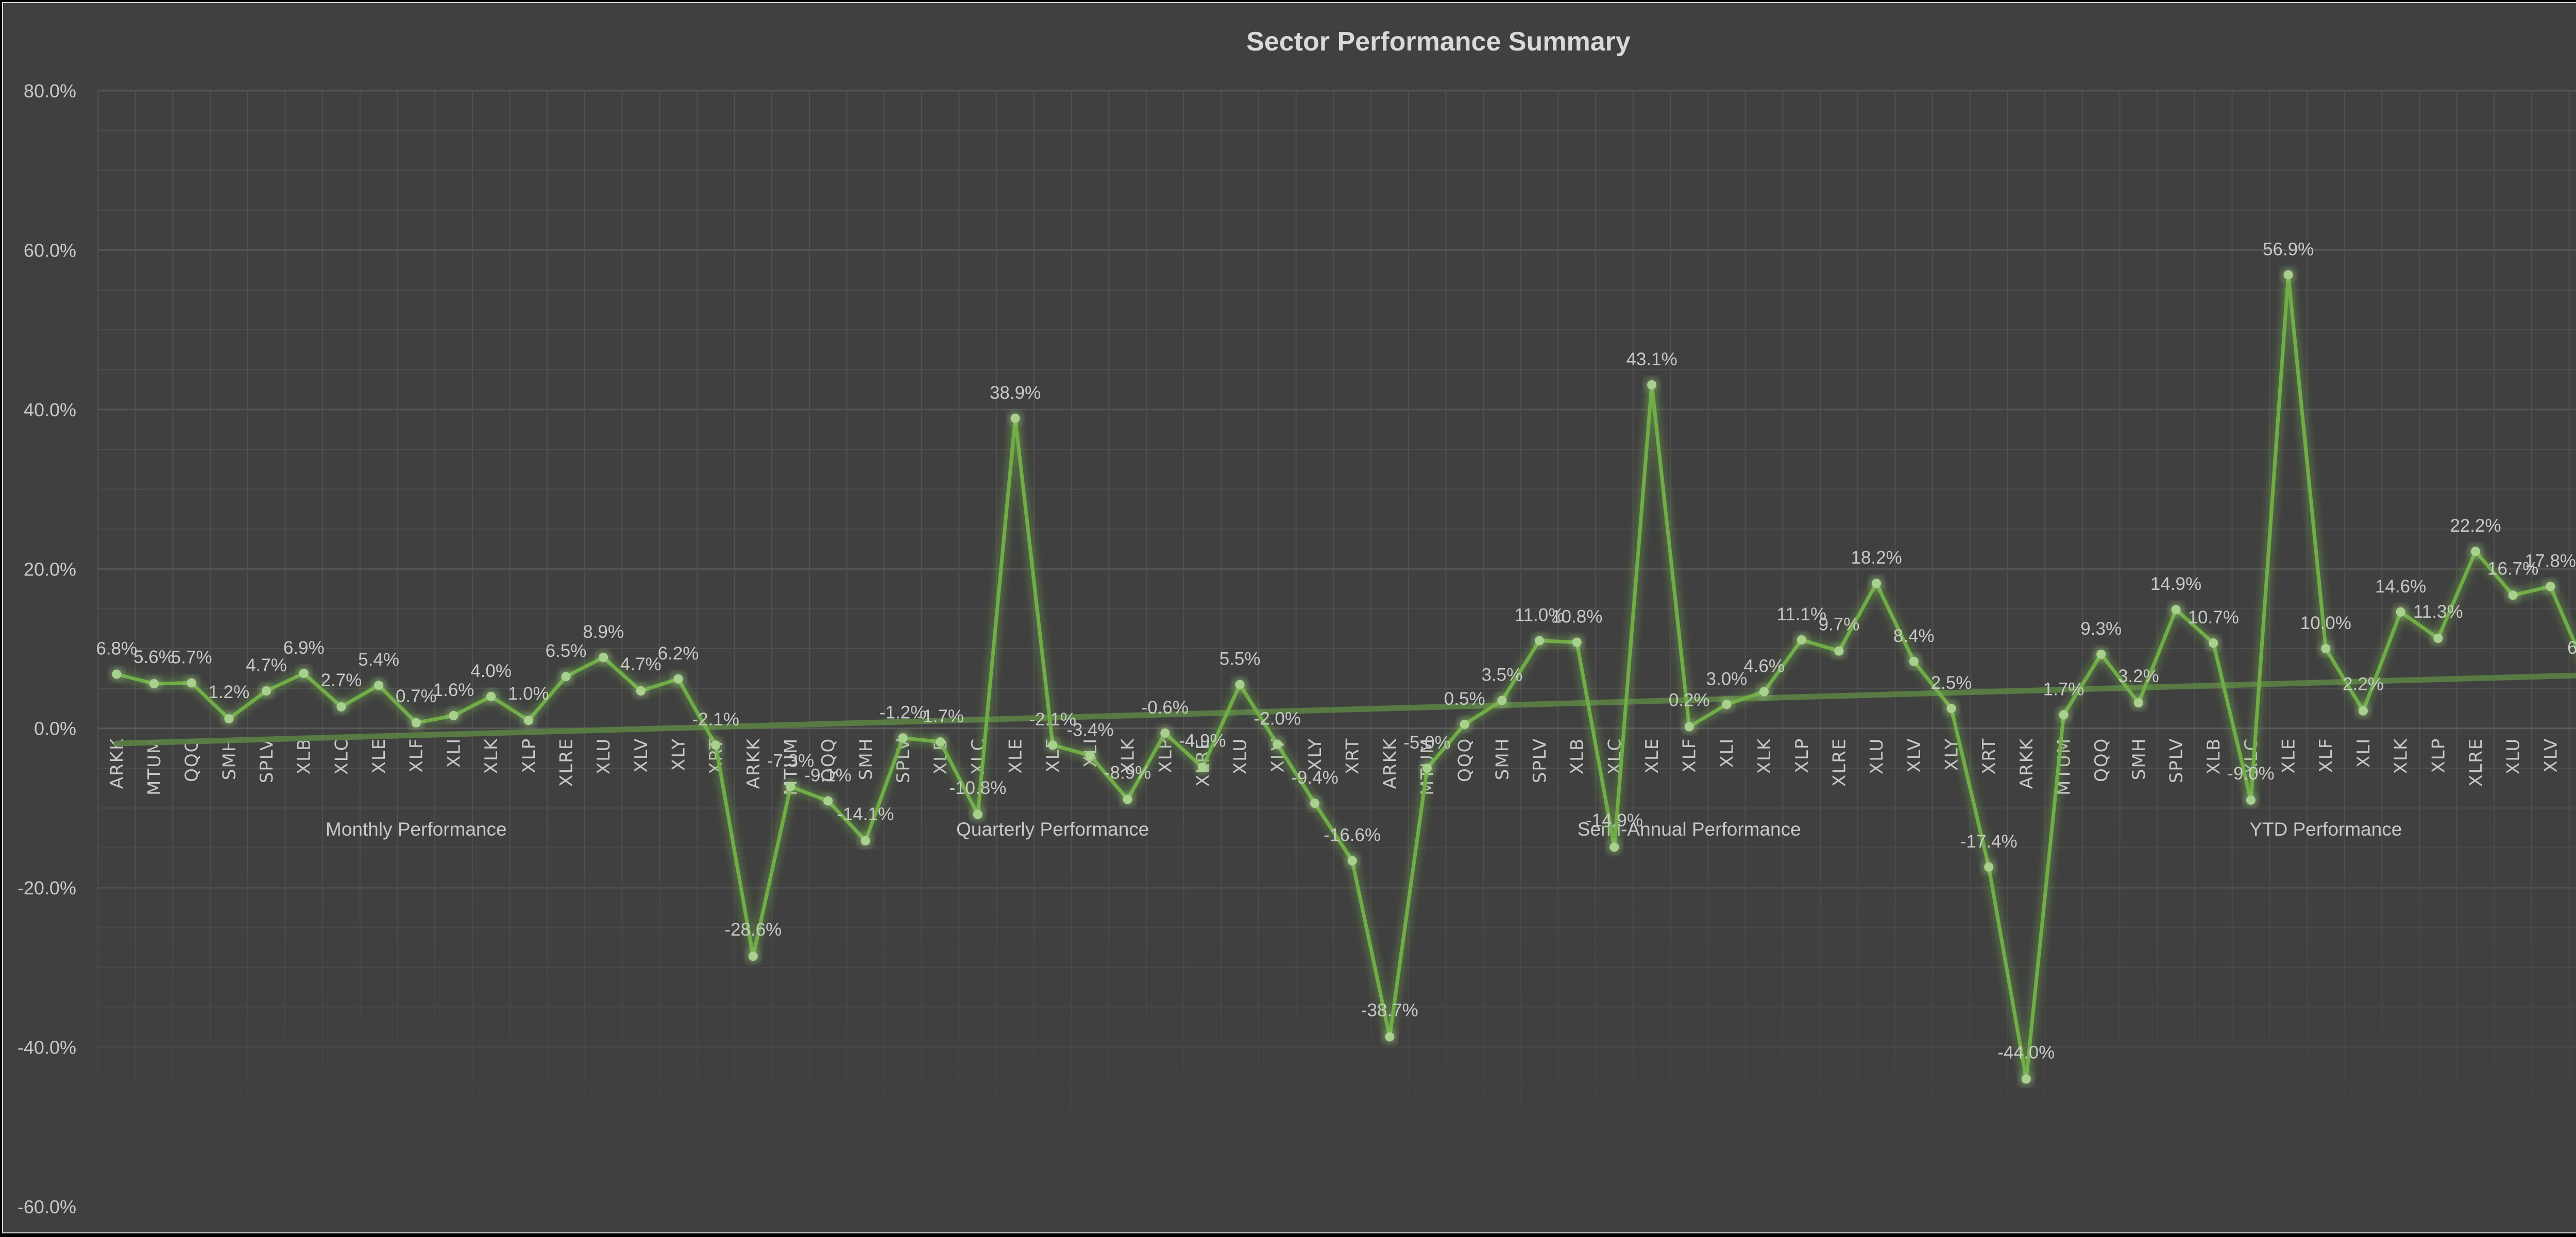 The height and width of the screenshot is (1237, 2576). What do you see at coordinates (1690, 755) in the screenshot?
I see `x-tick-label: XLF` at bounding box center [1690, 755].